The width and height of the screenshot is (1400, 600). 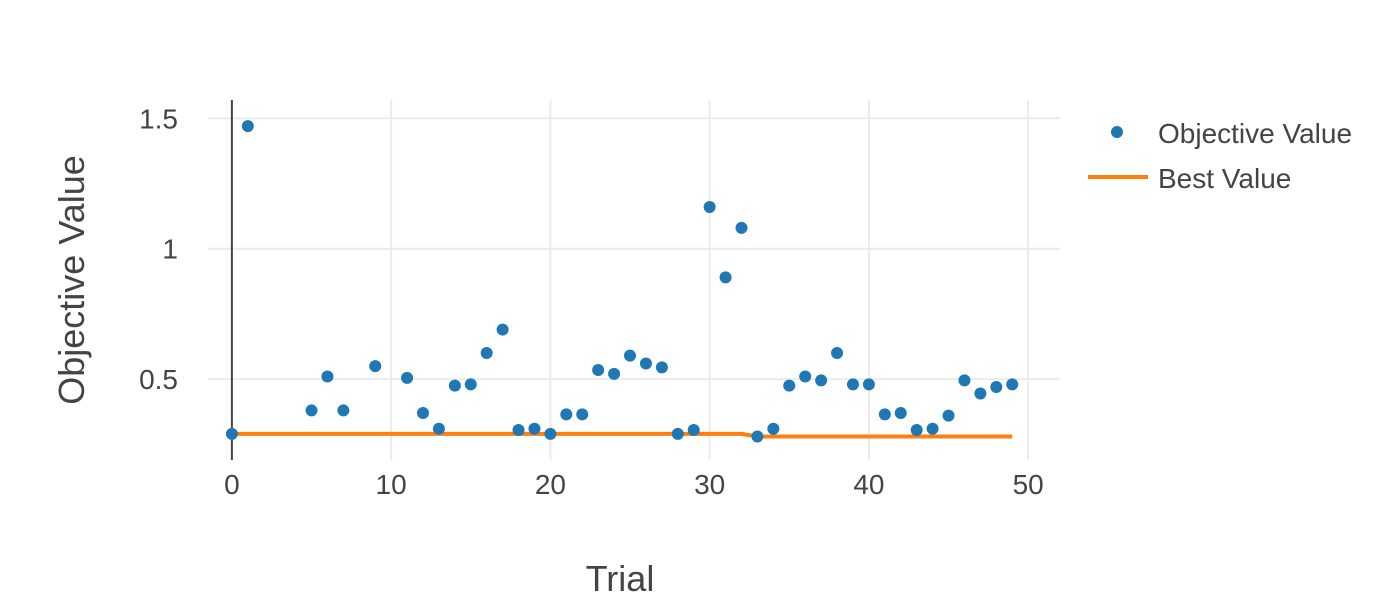 I want to click on y-axis-title: Objective Value, so click(x=71, y=279).